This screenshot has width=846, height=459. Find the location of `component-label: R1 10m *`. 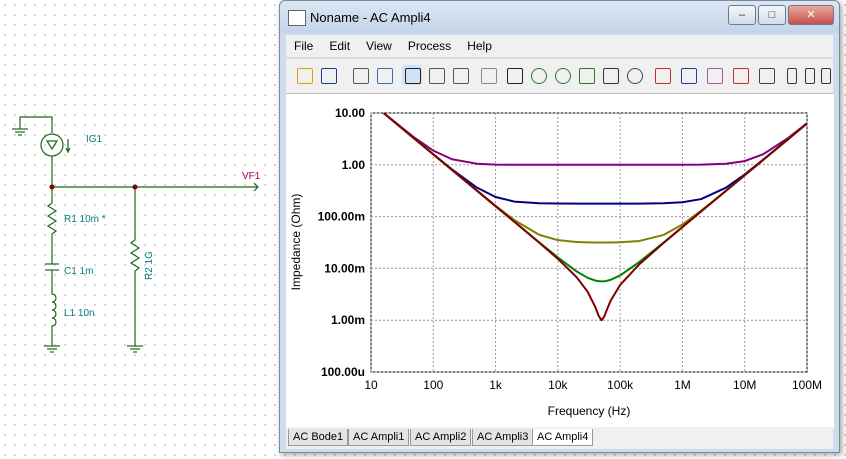

component-label: R1 10m * is located at coordinates (85, 219).